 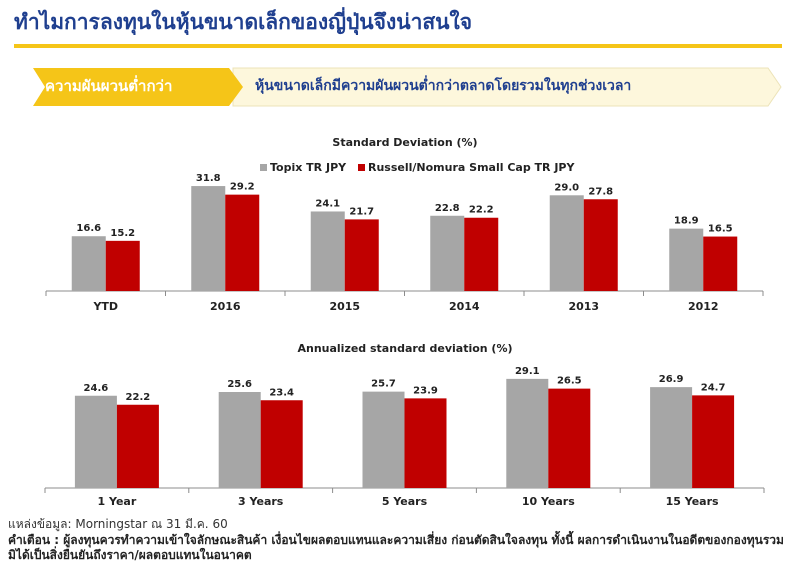 What do you see at coordinates (686, 259) in the screenshot?
I see `bar-topix-2012` at bounding box center [686, 259].